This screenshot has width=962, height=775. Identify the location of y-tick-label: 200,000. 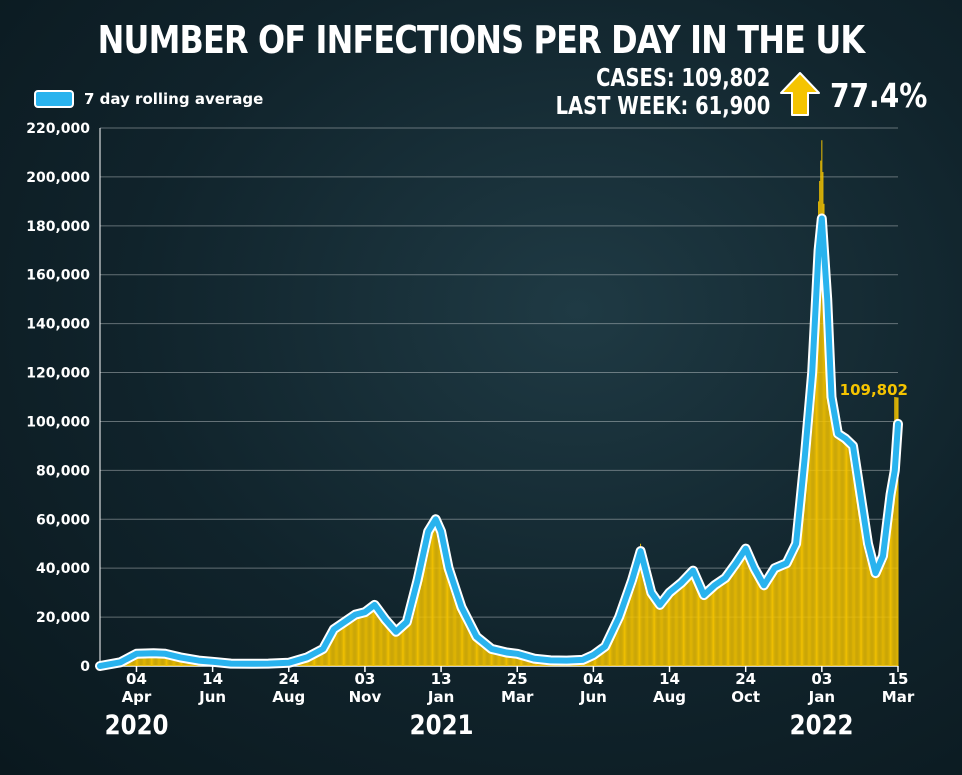
(58, 178).